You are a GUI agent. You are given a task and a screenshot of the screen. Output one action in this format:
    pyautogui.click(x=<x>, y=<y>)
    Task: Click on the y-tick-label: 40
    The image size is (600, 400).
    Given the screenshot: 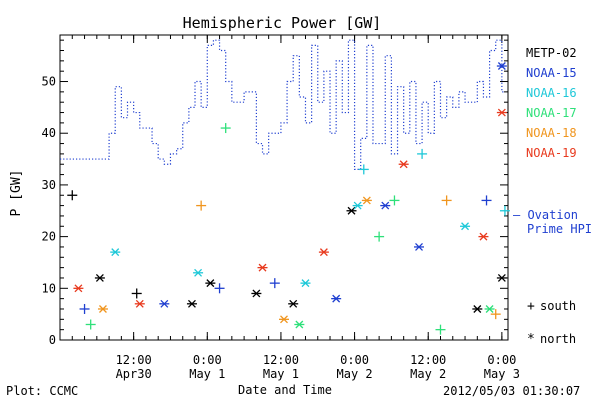 What is the action you would take?
    pyautogui.click(x=49, y=133)
    